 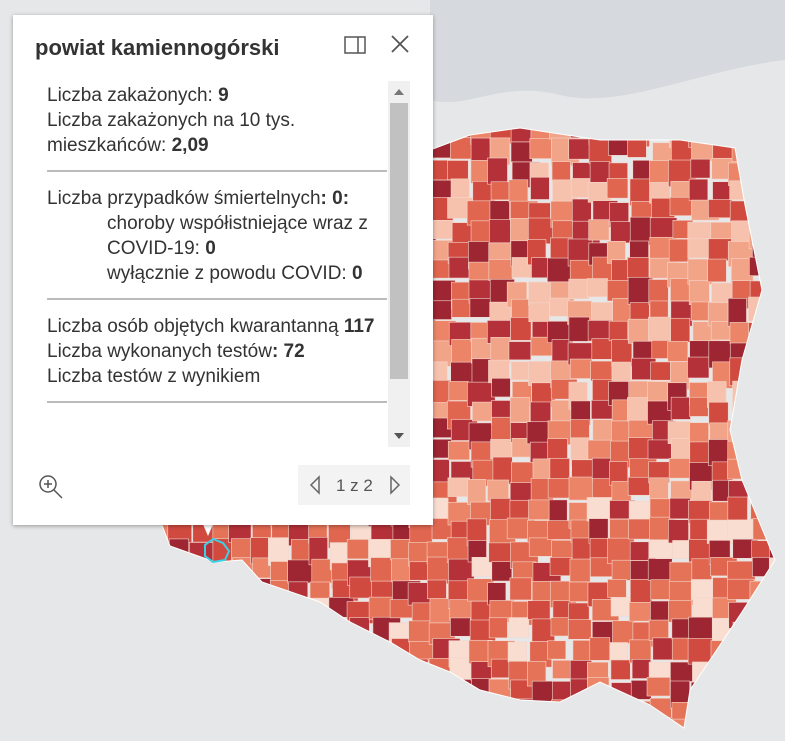 I want to click on close-button, so click(x=400, y=44).